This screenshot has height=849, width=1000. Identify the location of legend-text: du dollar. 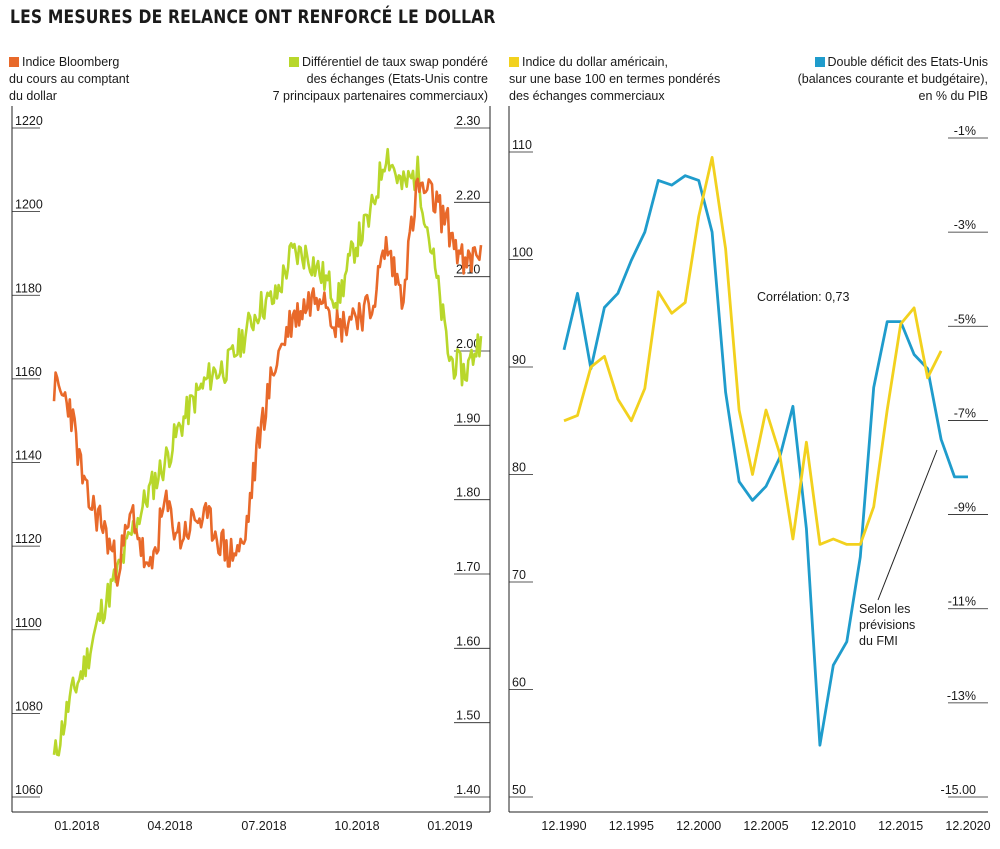
(33, 96).